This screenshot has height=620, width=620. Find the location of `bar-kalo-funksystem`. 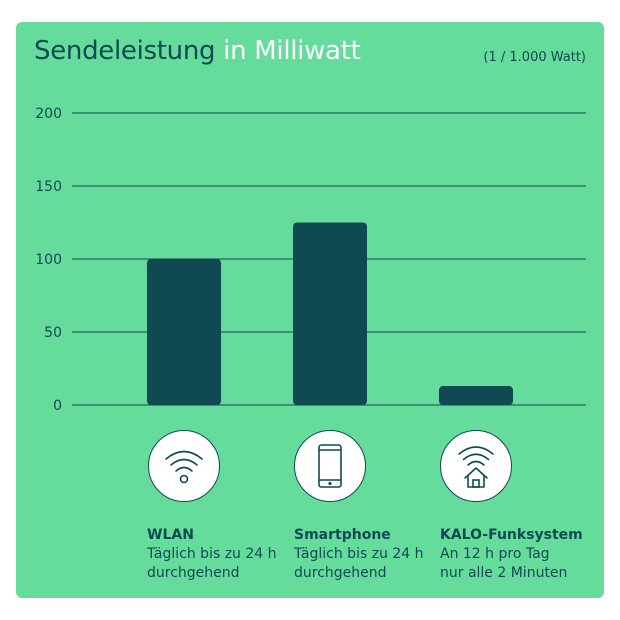

bar-kalo-funksystem is located at coordinates (476, 395).